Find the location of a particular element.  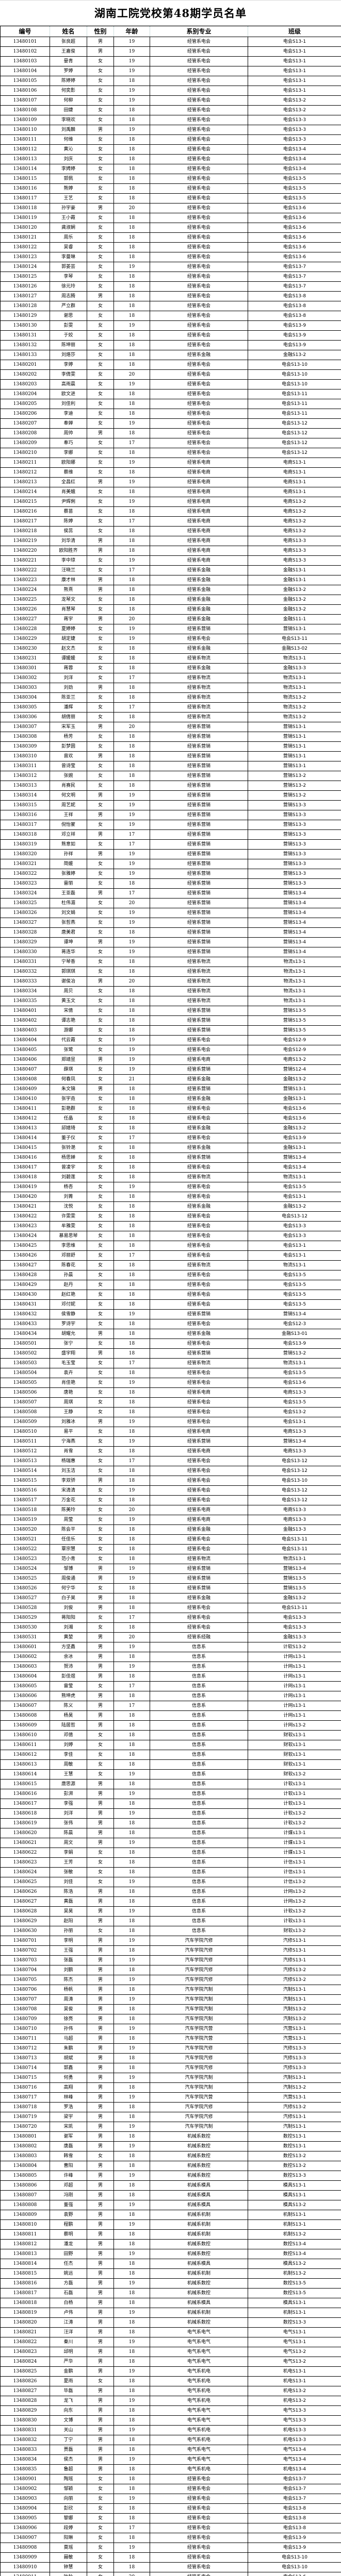

cell-id: 13480709 is located at coordinates (25, 2019).